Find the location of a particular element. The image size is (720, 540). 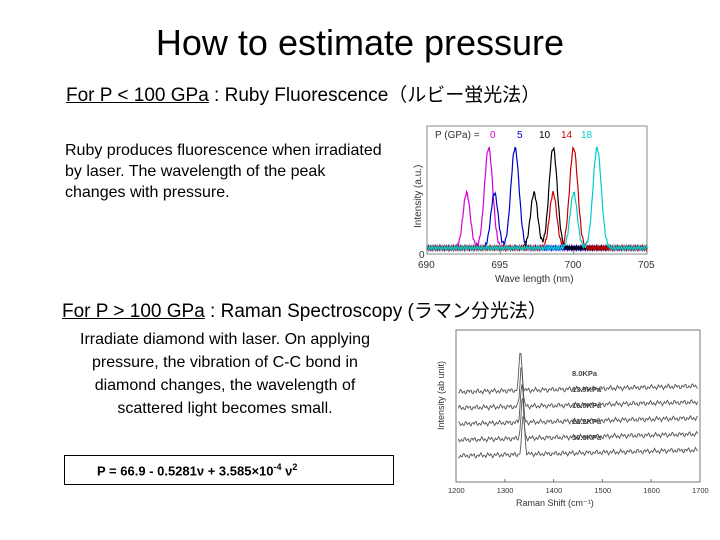

page-title: How to estimate pressure is located at coordinates (360, 42).